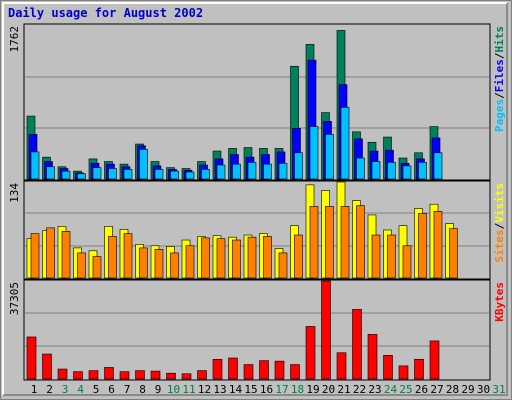  Describe the element at coordinates (250, 389) in the screenshot. I see `day-label-15: 15` at that location.